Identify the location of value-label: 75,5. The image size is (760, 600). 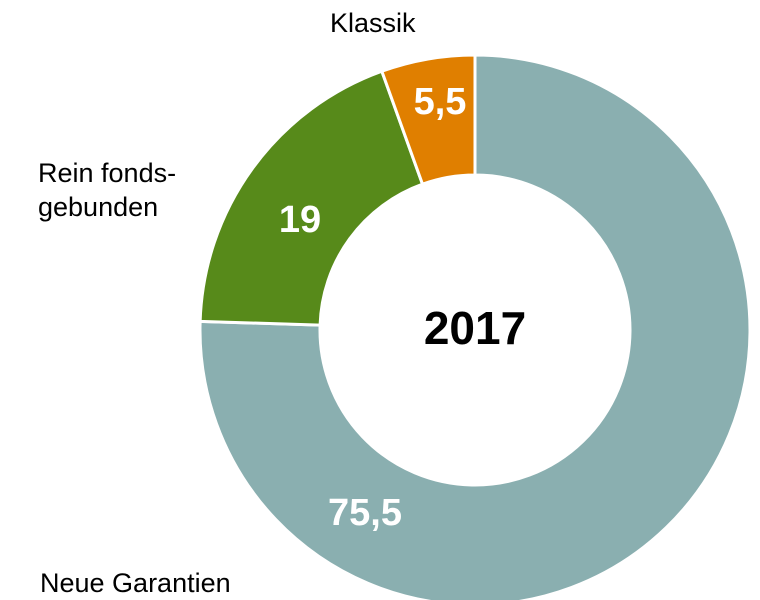
(365, 513).